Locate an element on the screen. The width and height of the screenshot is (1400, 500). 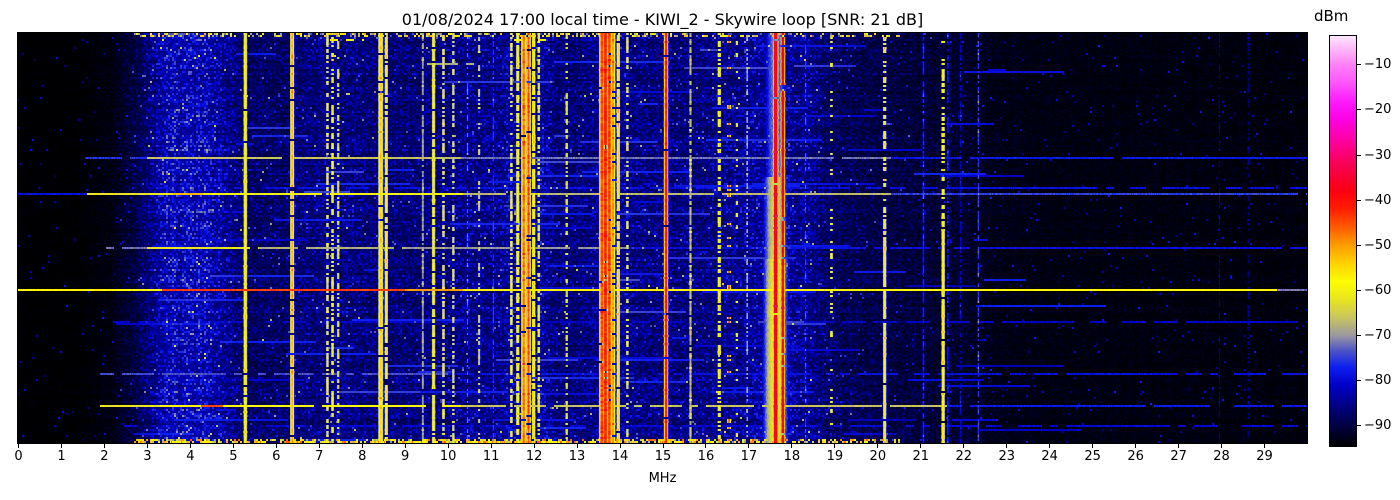
x-tick-label: 6 is located at coordinates (276, 456).